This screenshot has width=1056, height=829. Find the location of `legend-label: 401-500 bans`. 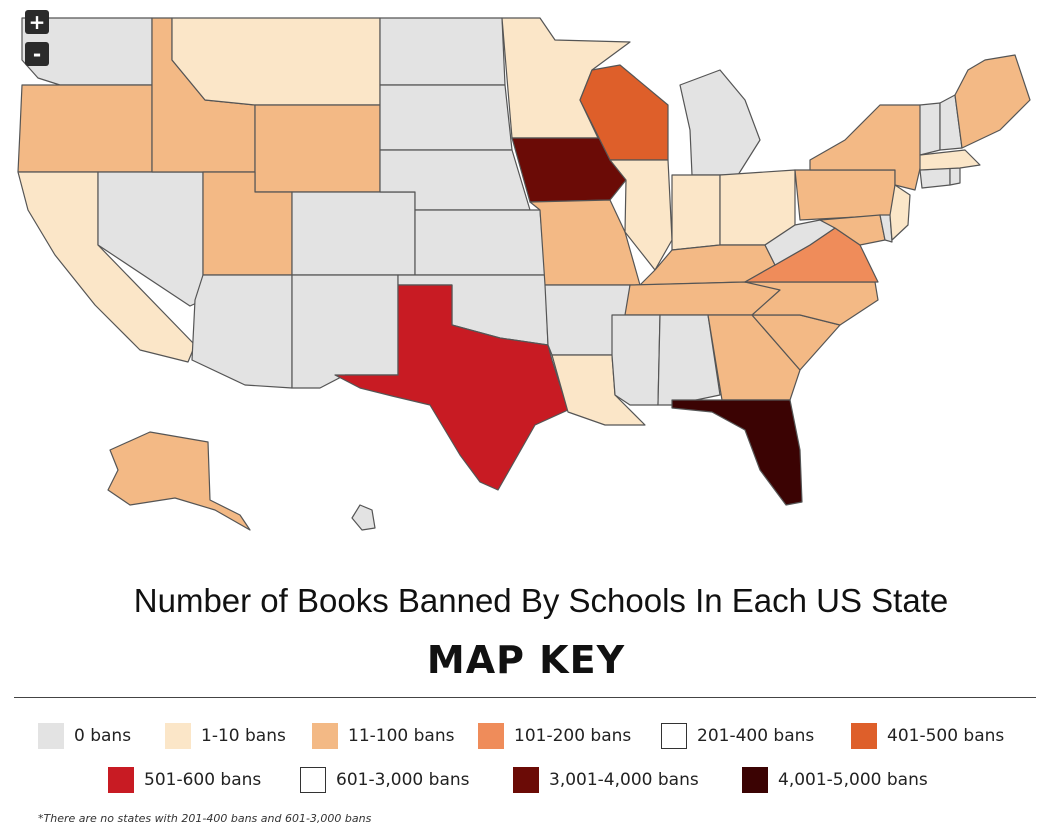

legend-label: 401-500 bans is located at coordinates (946, 736).